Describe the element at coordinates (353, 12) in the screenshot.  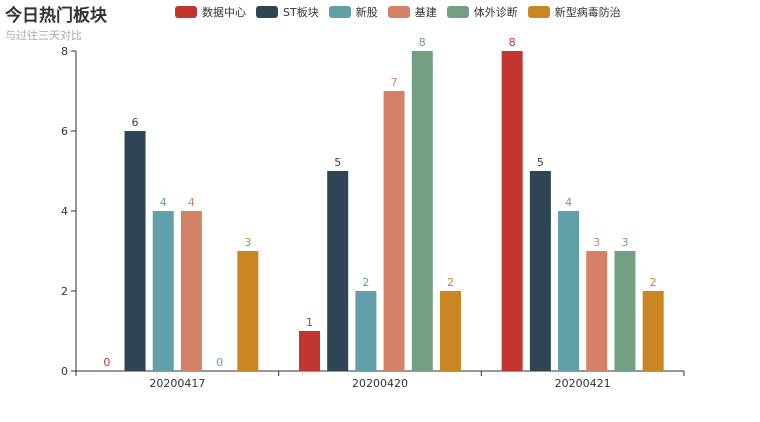
I see `legend-item: 新股` at that location.